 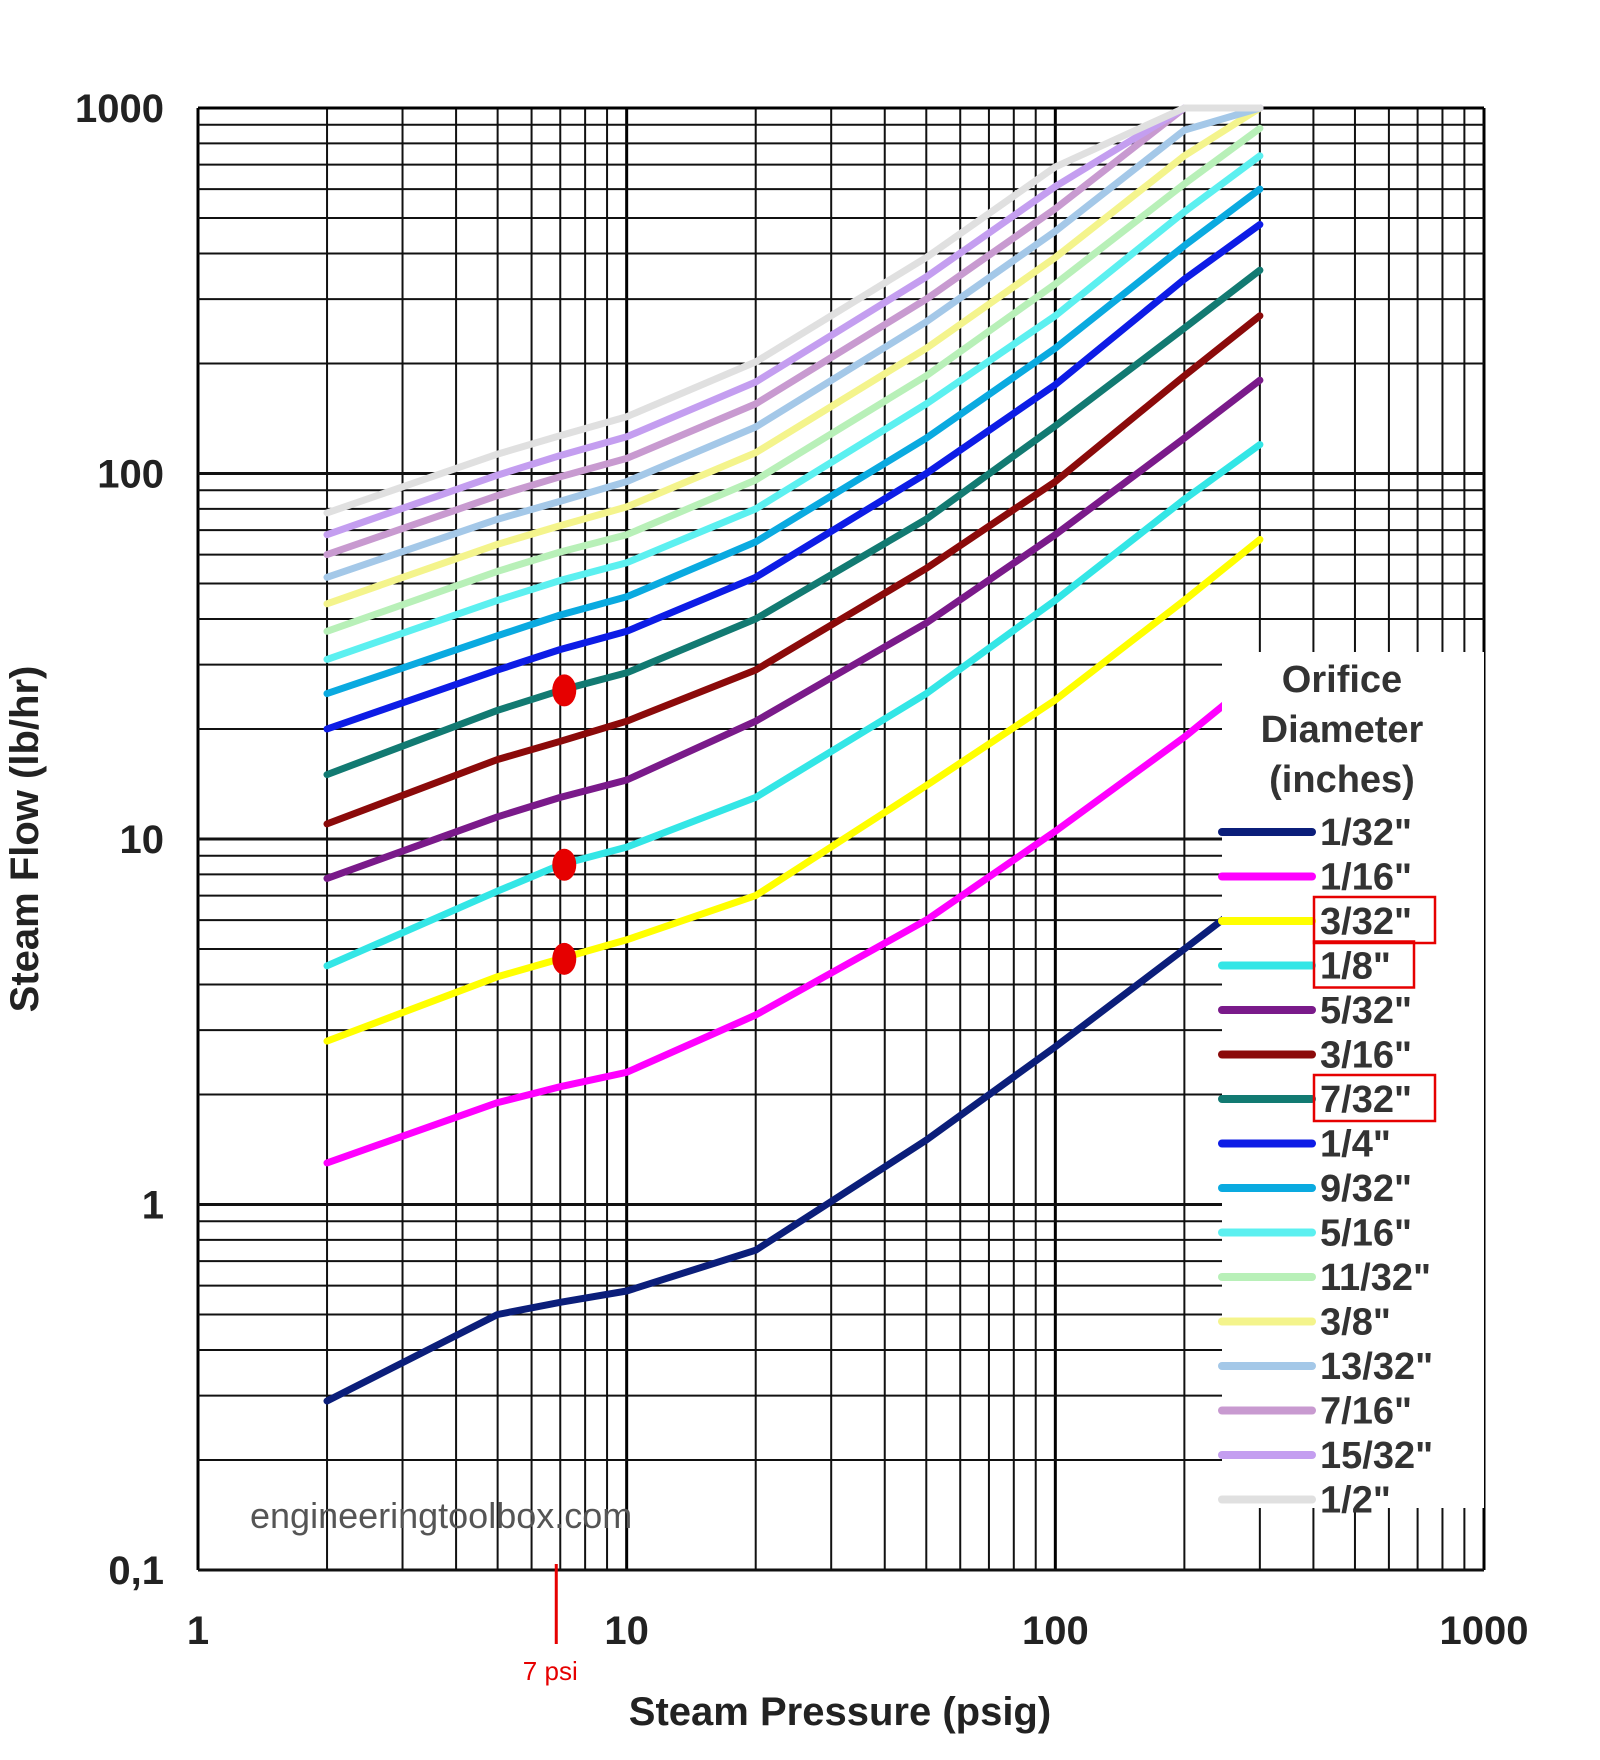 What do you see at coordinates (626, 1631) in the screenshot?
I see `x-tick-label: 10` at bounding box center [626, 1631].